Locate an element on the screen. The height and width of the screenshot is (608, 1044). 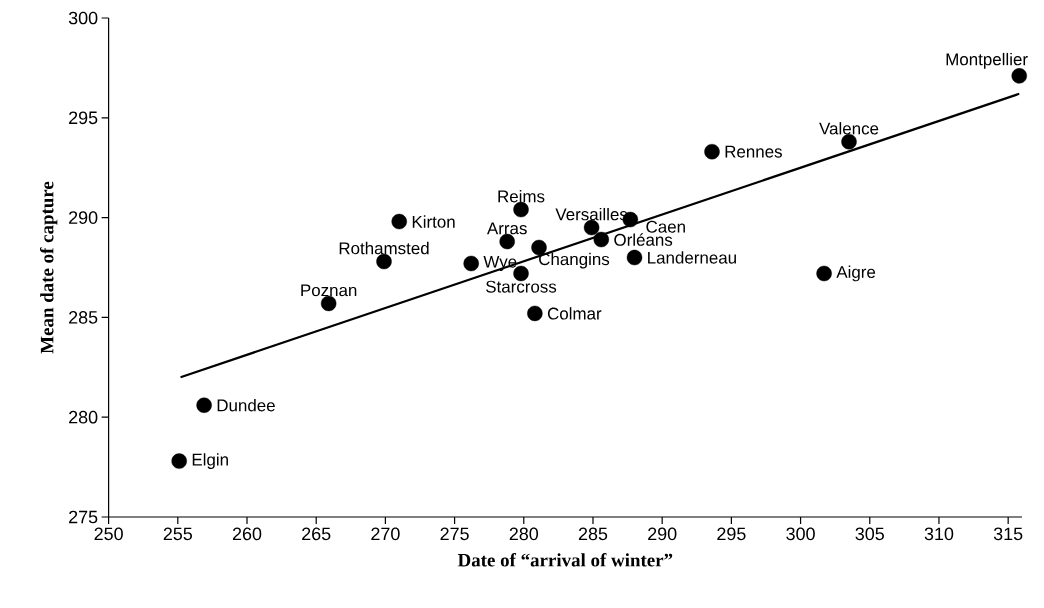
y-tick-label: 295 is located at coordinates (83, 118).